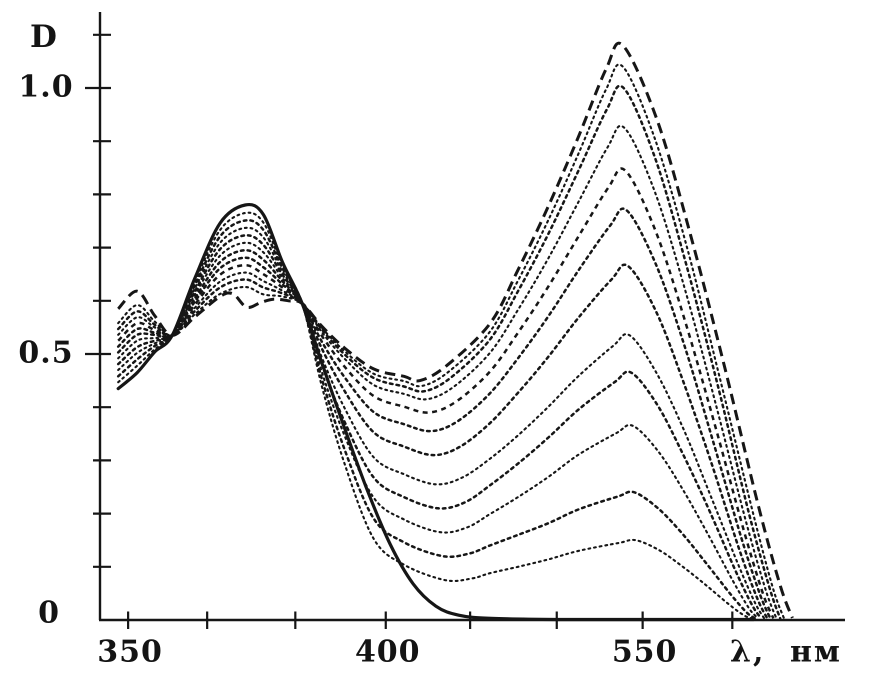 Image resolution: width=892 pixels, height=685 pixels. I want to click on y-tick-label-0.5: 0.5, so click(46, 353).